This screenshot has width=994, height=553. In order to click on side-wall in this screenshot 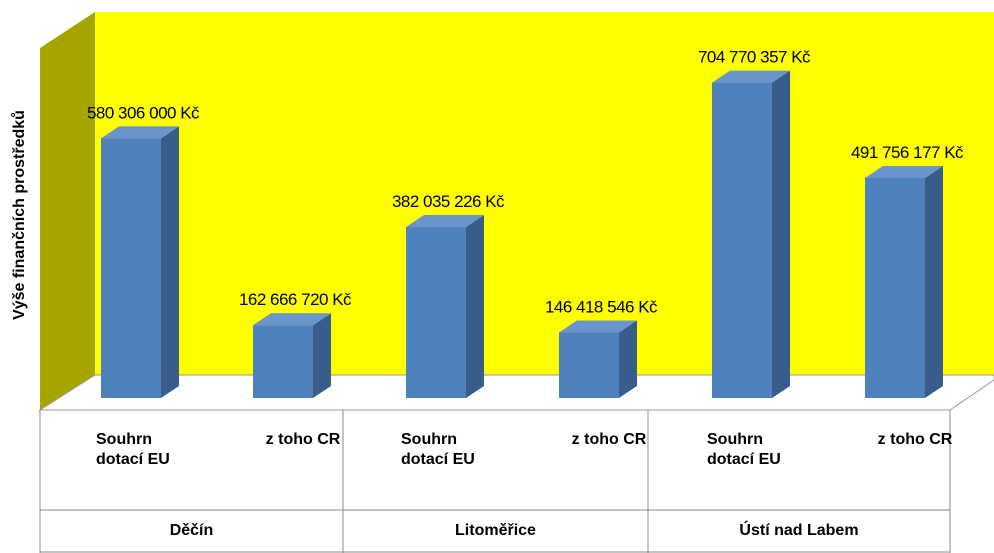, I will do `click(67, 211)`.